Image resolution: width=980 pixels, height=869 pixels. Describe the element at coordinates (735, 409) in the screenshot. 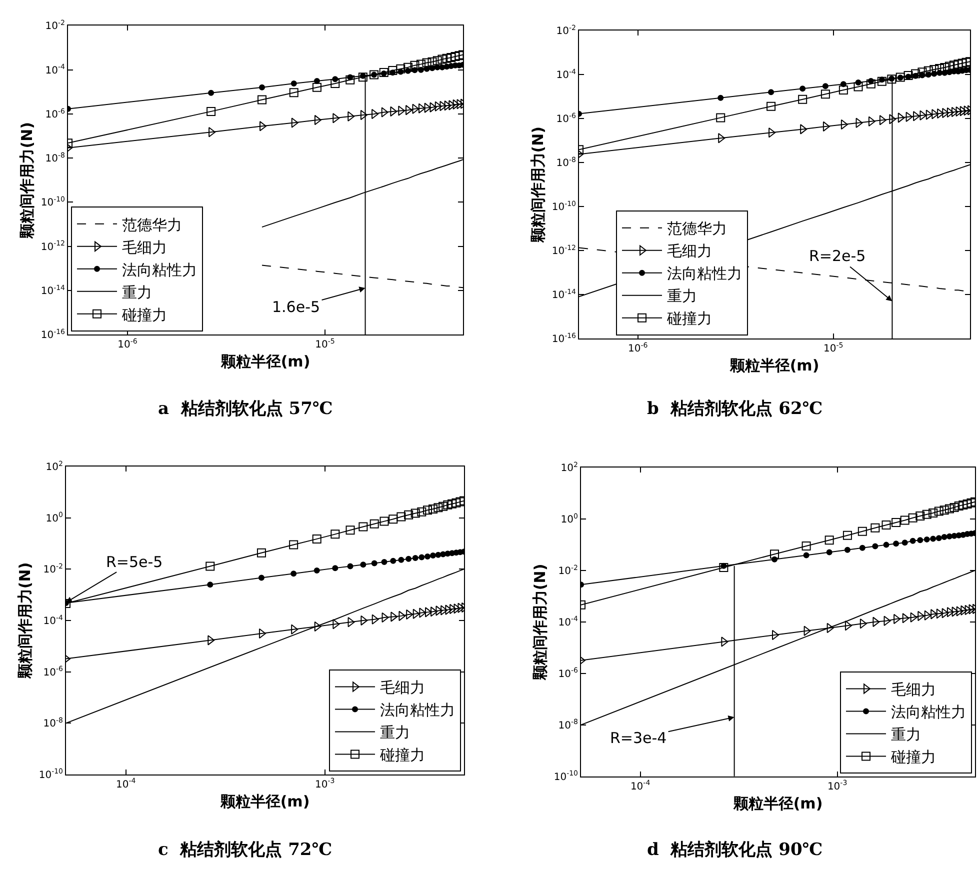

I see `text: b 粘结剂软化点 62℃` at that location.